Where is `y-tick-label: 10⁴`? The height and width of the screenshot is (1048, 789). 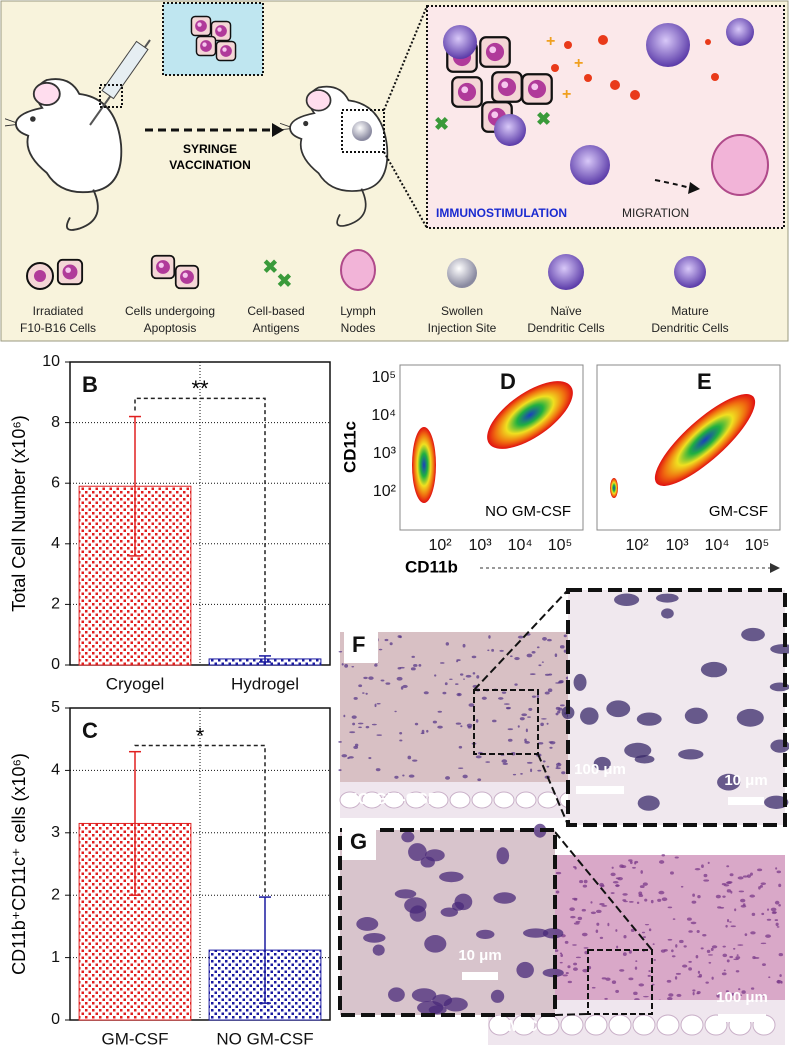
y-tick-label: 10⁴ is located at coordinates (383, 415).